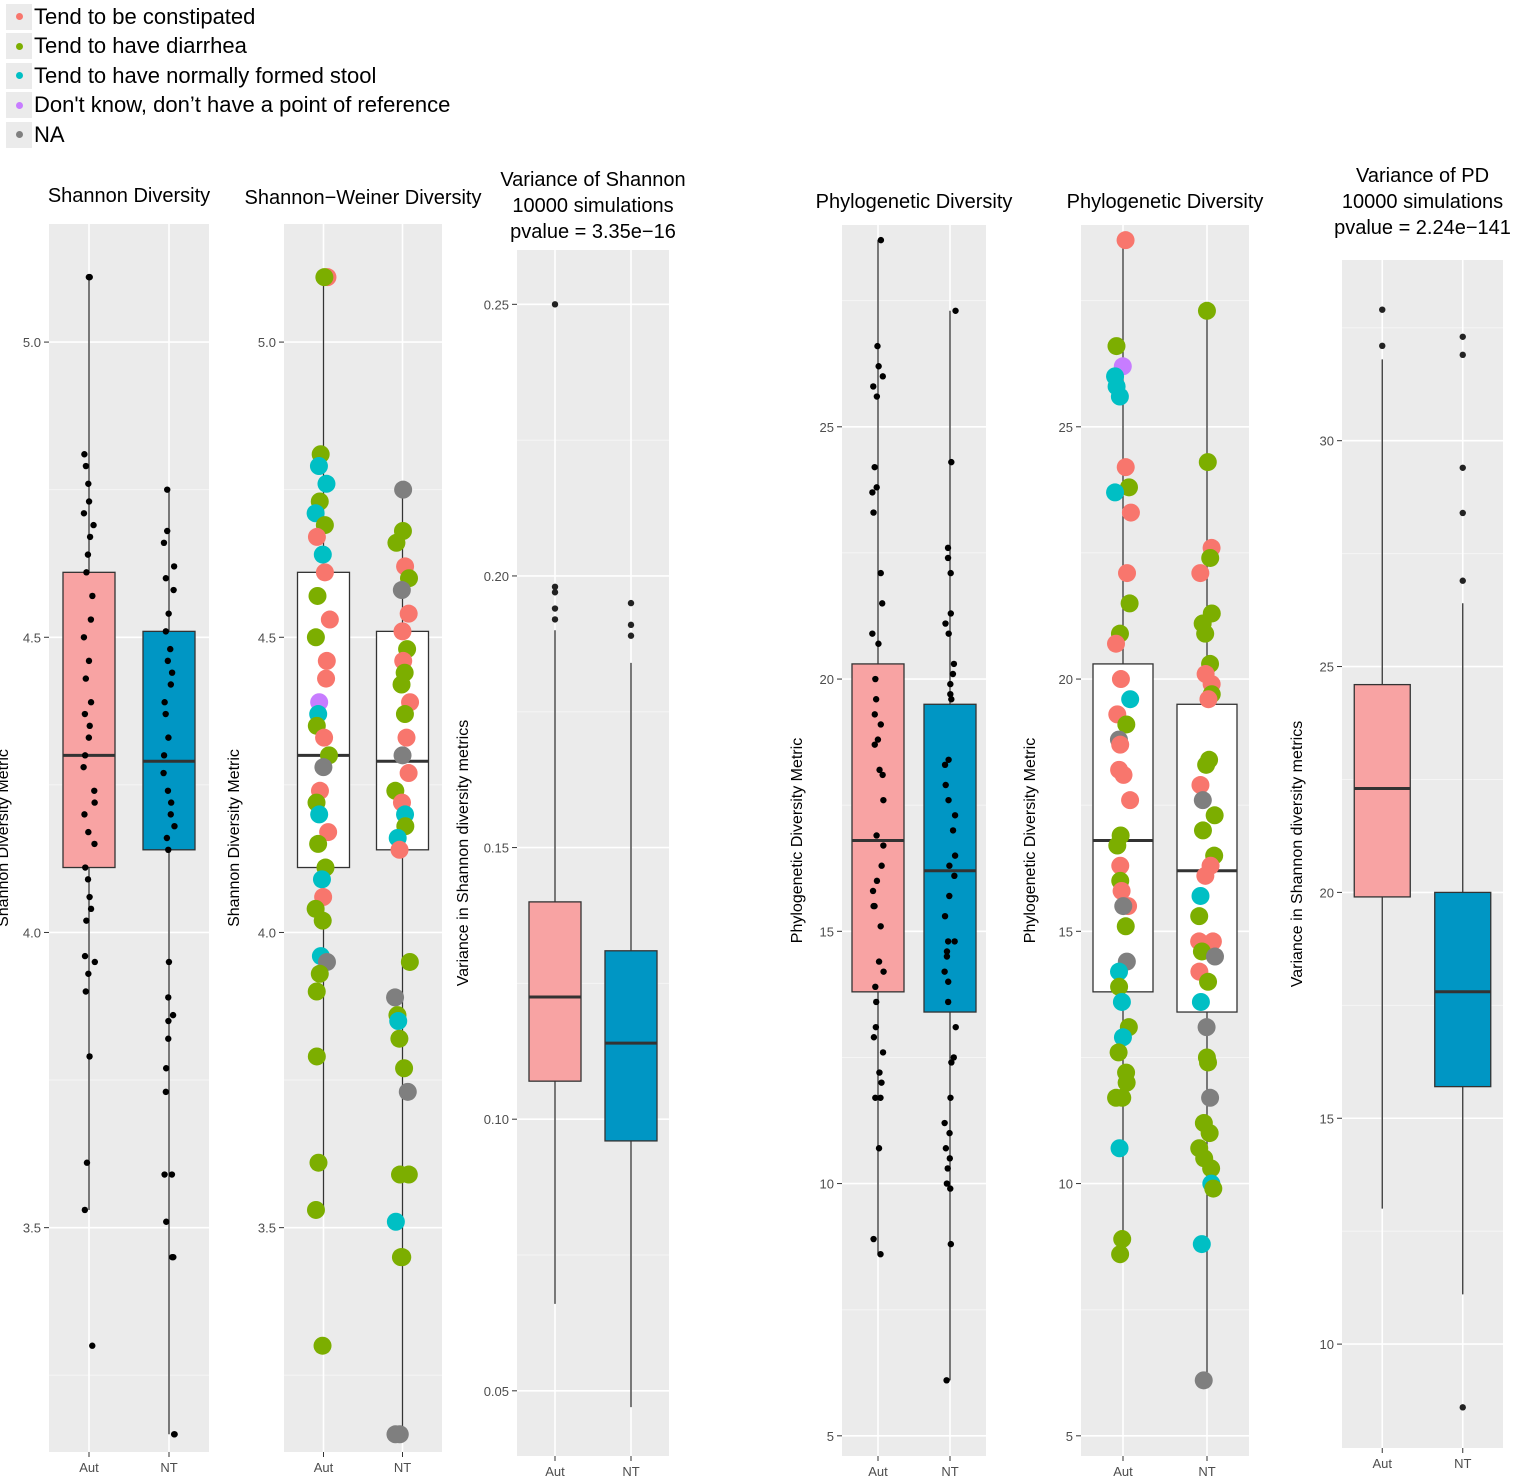 This screenshot has height=1484, width=1531. I want to click on y-axis-label: Shannon Diversity Metric, so click(6, 838).